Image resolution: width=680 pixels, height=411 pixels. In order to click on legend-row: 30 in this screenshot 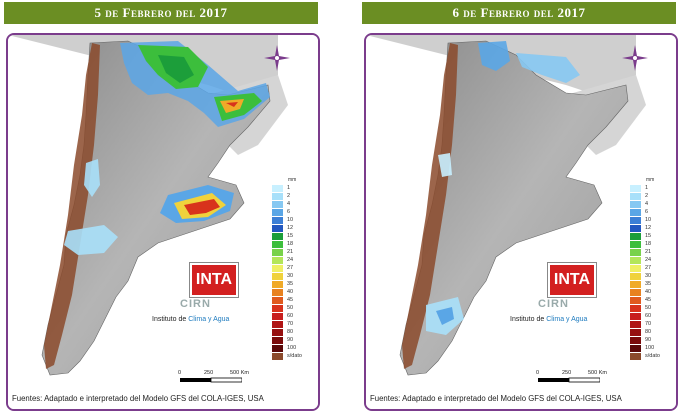, I will do `click(650, 277)`.